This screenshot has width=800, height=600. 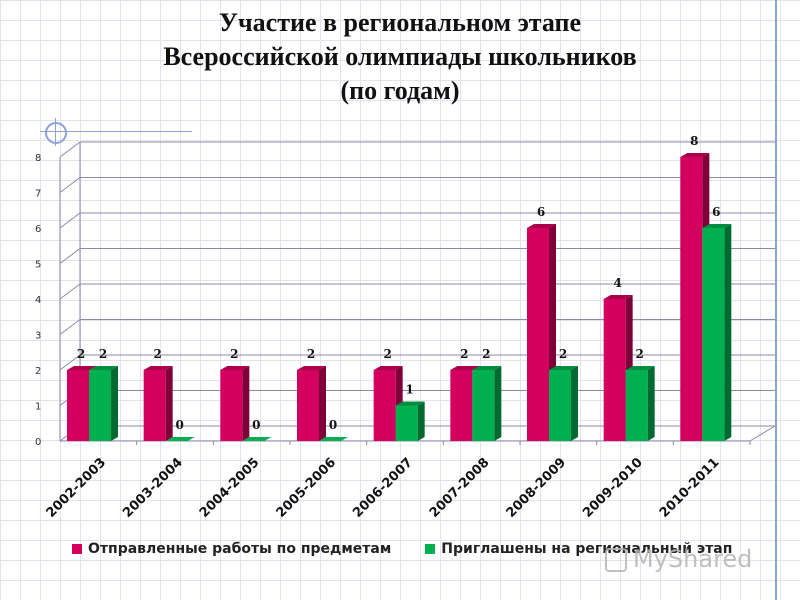 I want to click on data-label-series1: 8, so click(x=694, y=141).